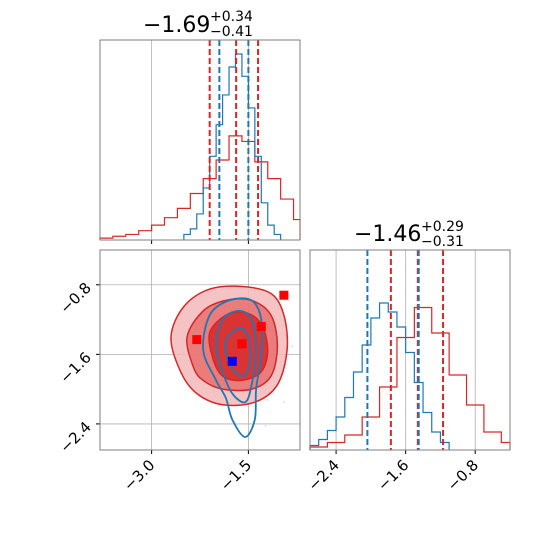 Image resolution: width=550 pixels, height=550 pixels. I want to click on param2-title-value: −1.46, so click(387, 234).